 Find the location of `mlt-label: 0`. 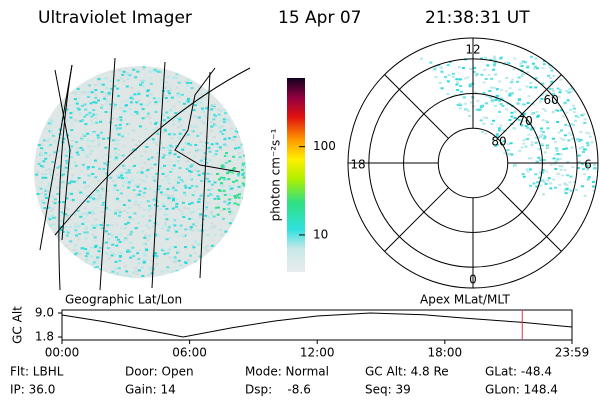

mlt-label: 0 is located at coordinates (473, 280).